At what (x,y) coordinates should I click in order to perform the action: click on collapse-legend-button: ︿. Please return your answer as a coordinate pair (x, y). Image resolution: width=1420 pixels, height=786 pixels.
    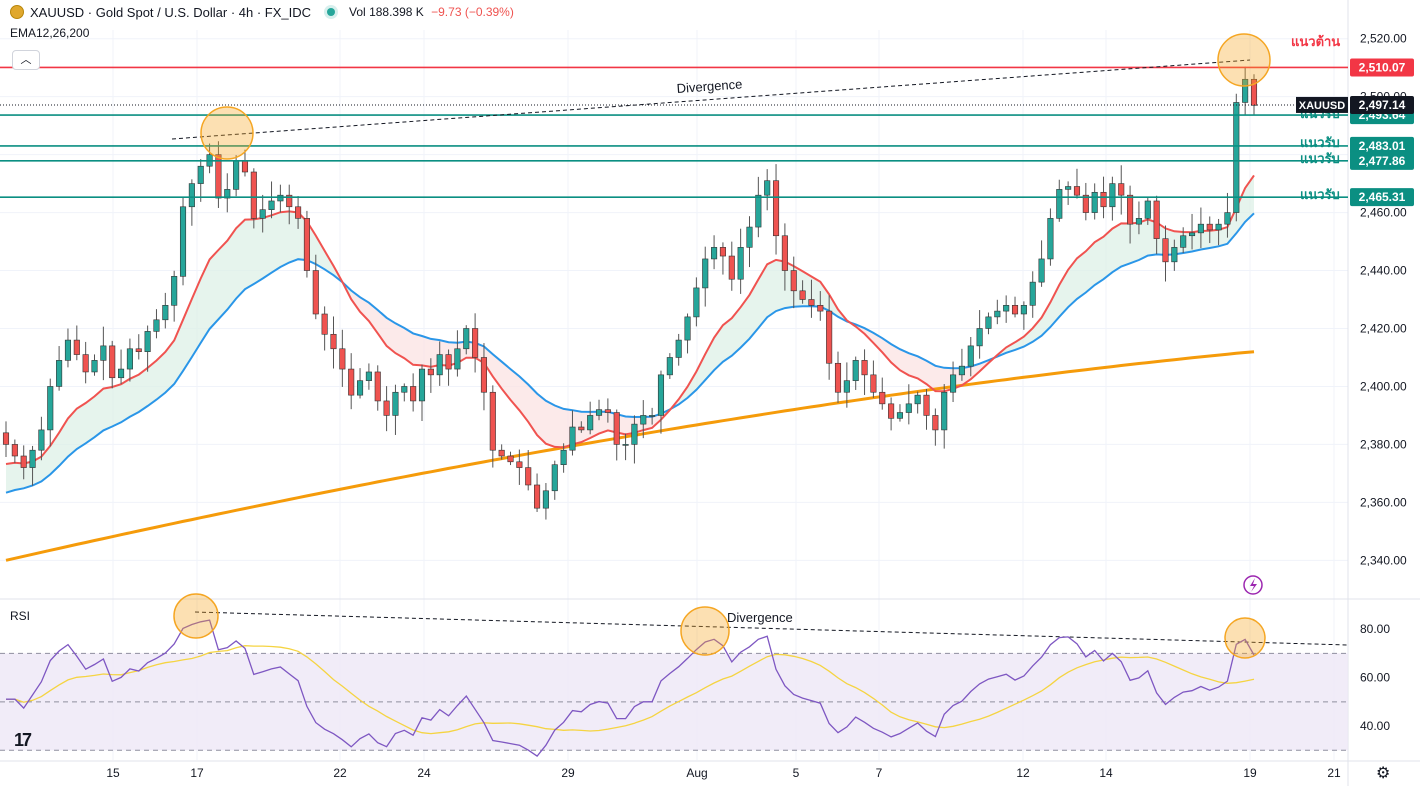
    Looking at the image, I should click on (26, 60).